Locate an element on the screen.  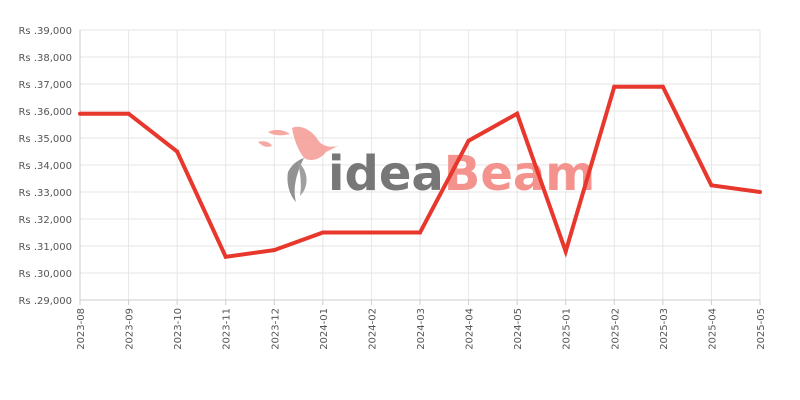
x-tick-label: 2025-02 is located at coordinates (615, 329).